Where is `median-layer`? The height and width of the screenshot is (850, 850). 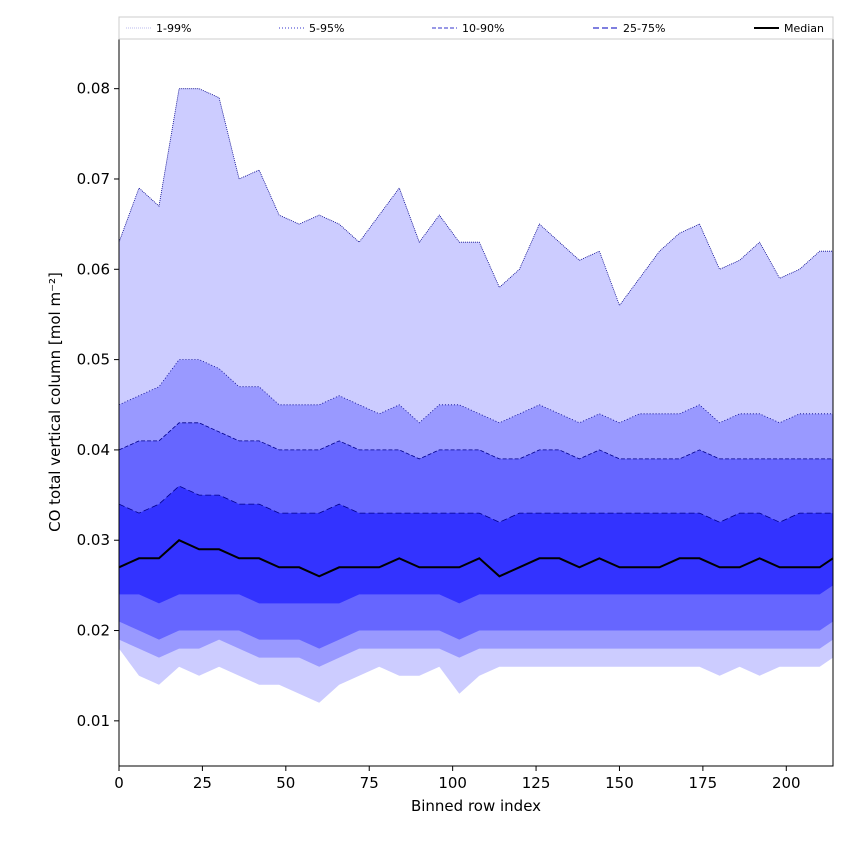
median-layer is located at coordinates (476, 558).